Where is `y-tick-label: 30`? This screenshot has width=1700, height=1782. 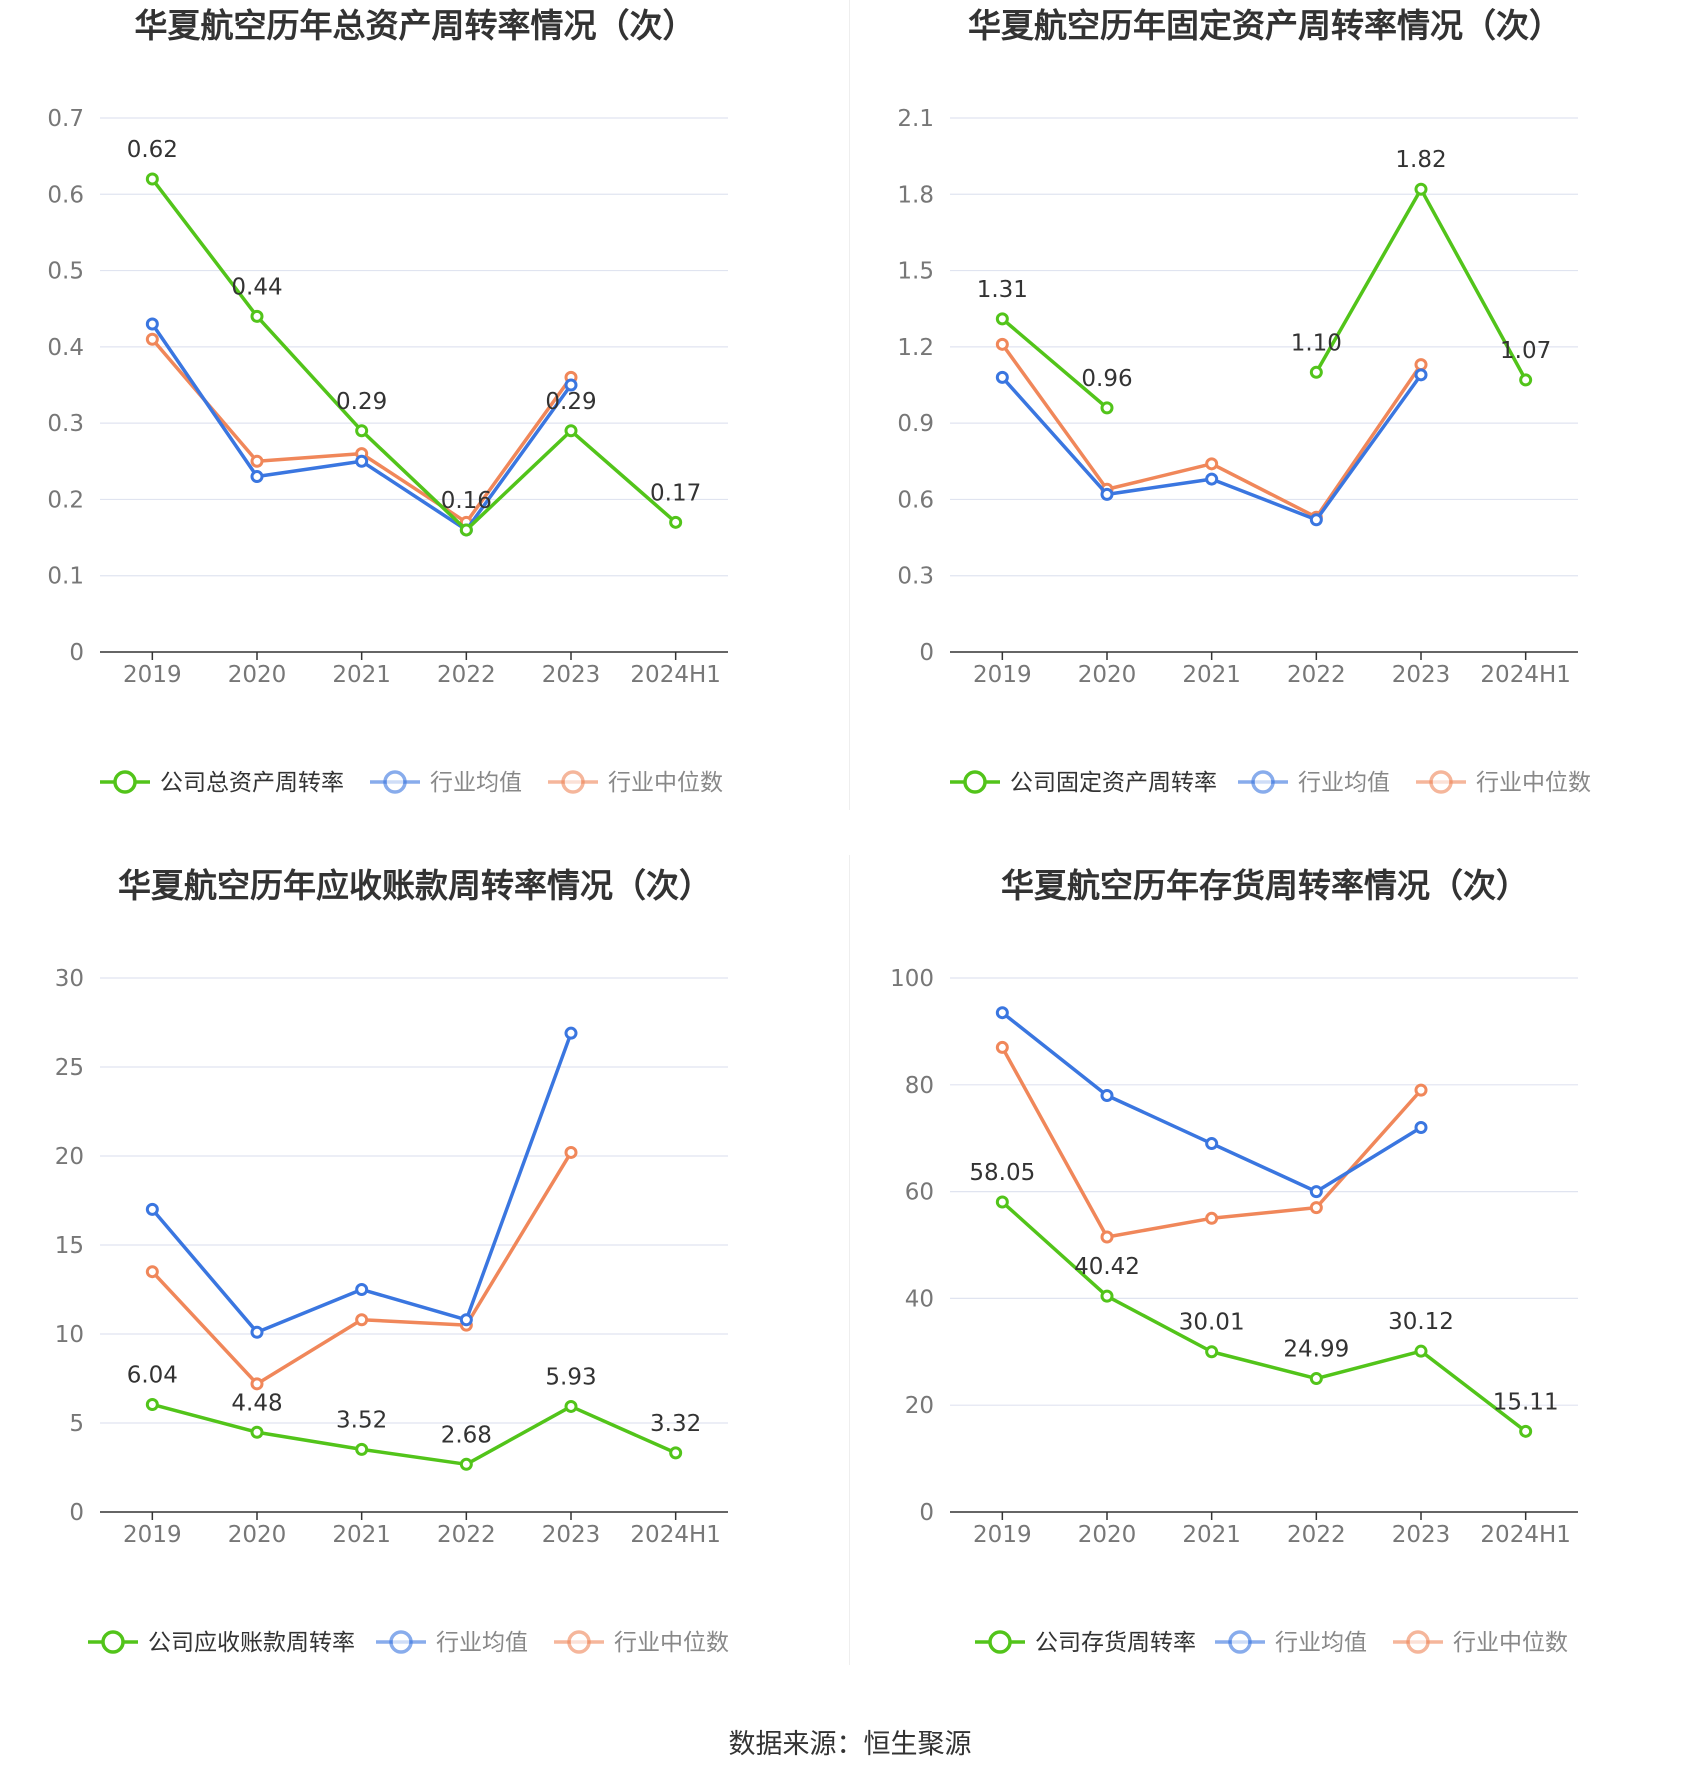
y-tick-label: 30 is located at coordinates (69, 979).